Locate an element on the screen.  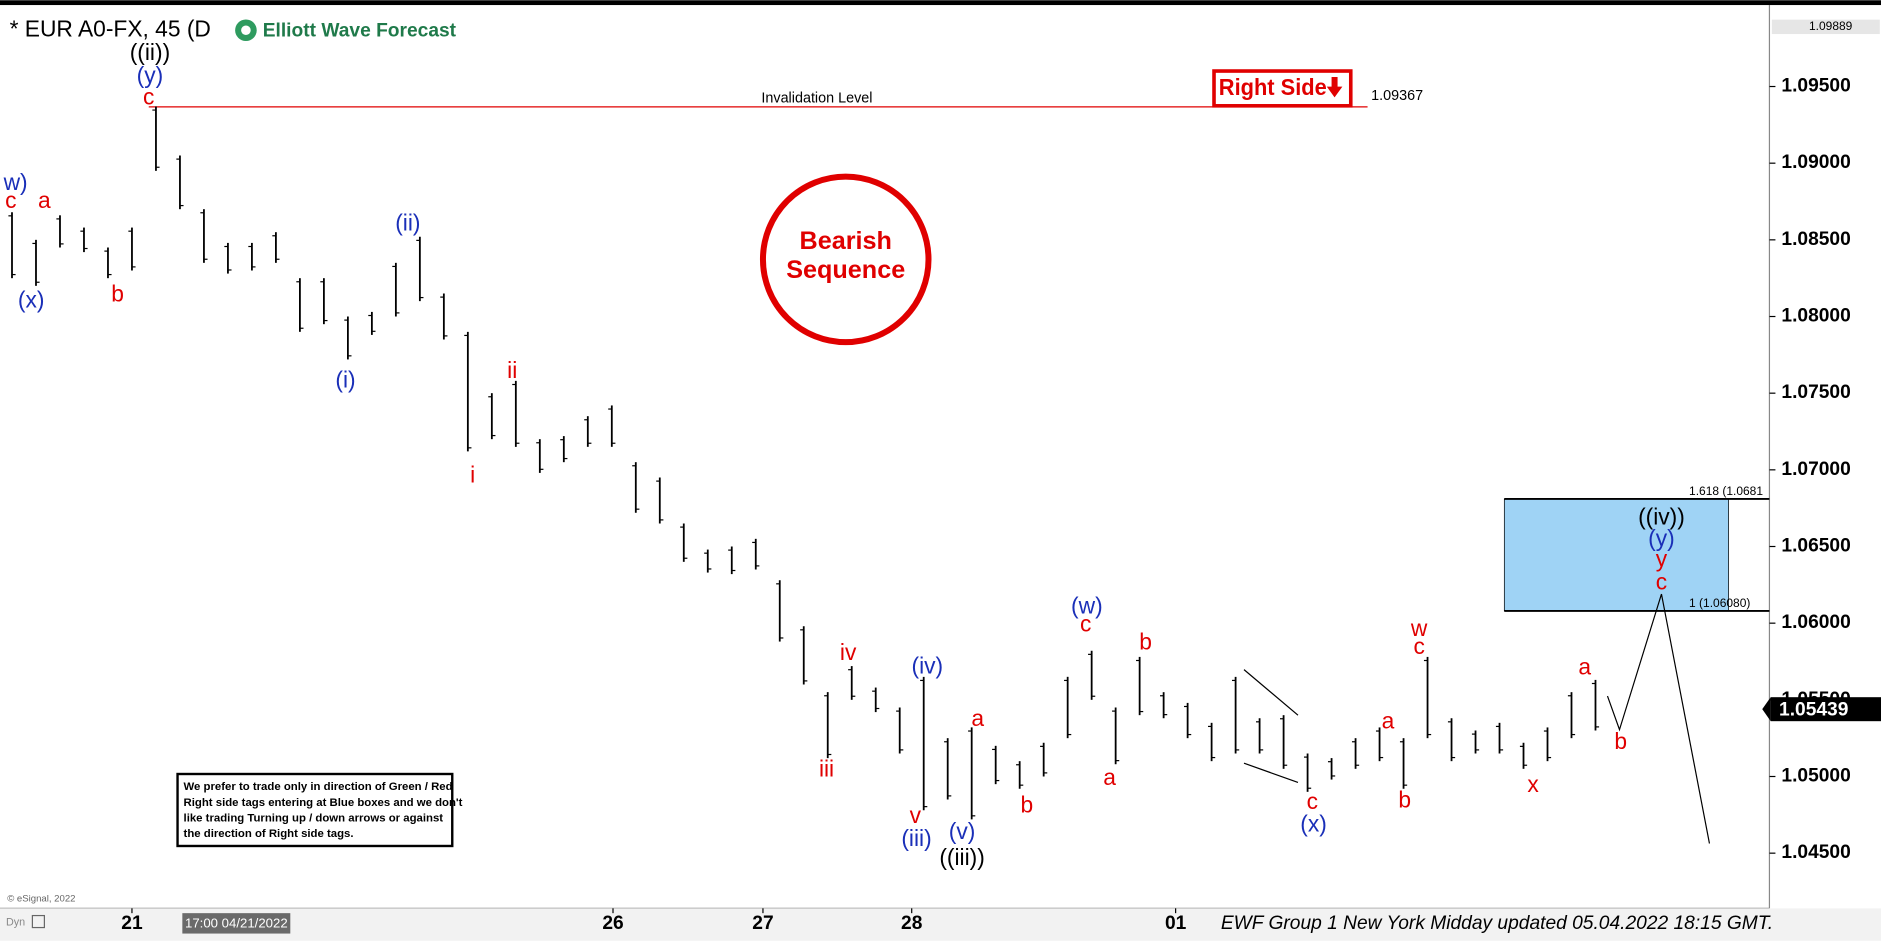
target-zone is located at coordinates (1616, 555).